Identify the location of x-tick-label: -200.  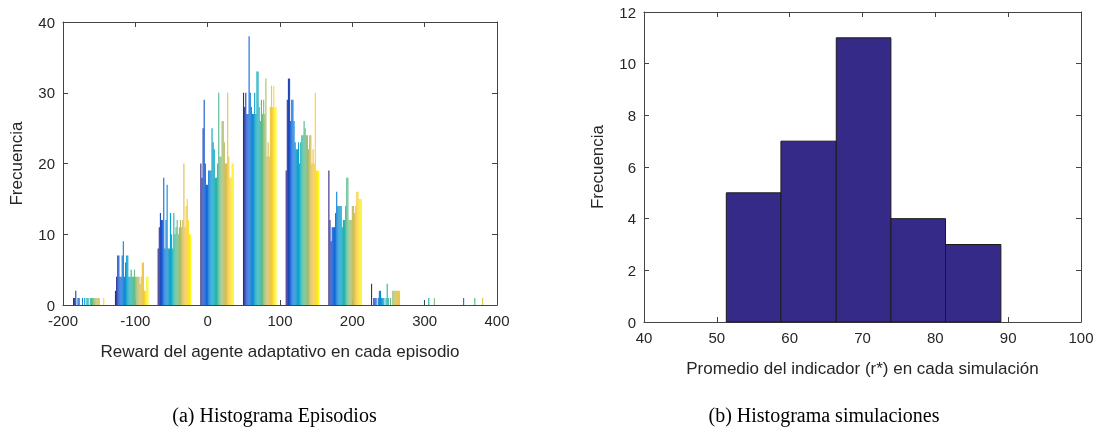
(63, 320).